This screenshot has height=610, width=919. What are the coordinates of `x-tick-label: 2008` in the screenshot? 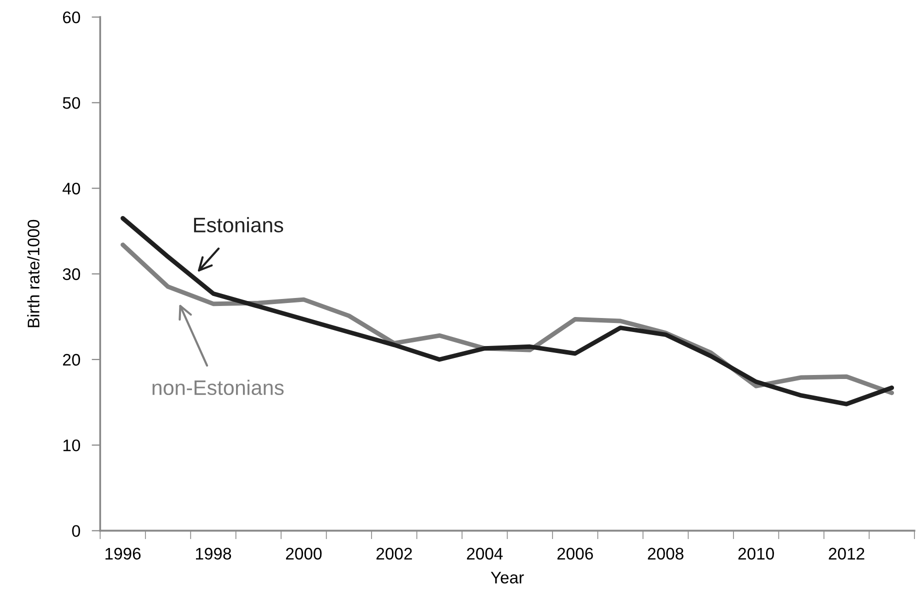 It's located at (666, 554).